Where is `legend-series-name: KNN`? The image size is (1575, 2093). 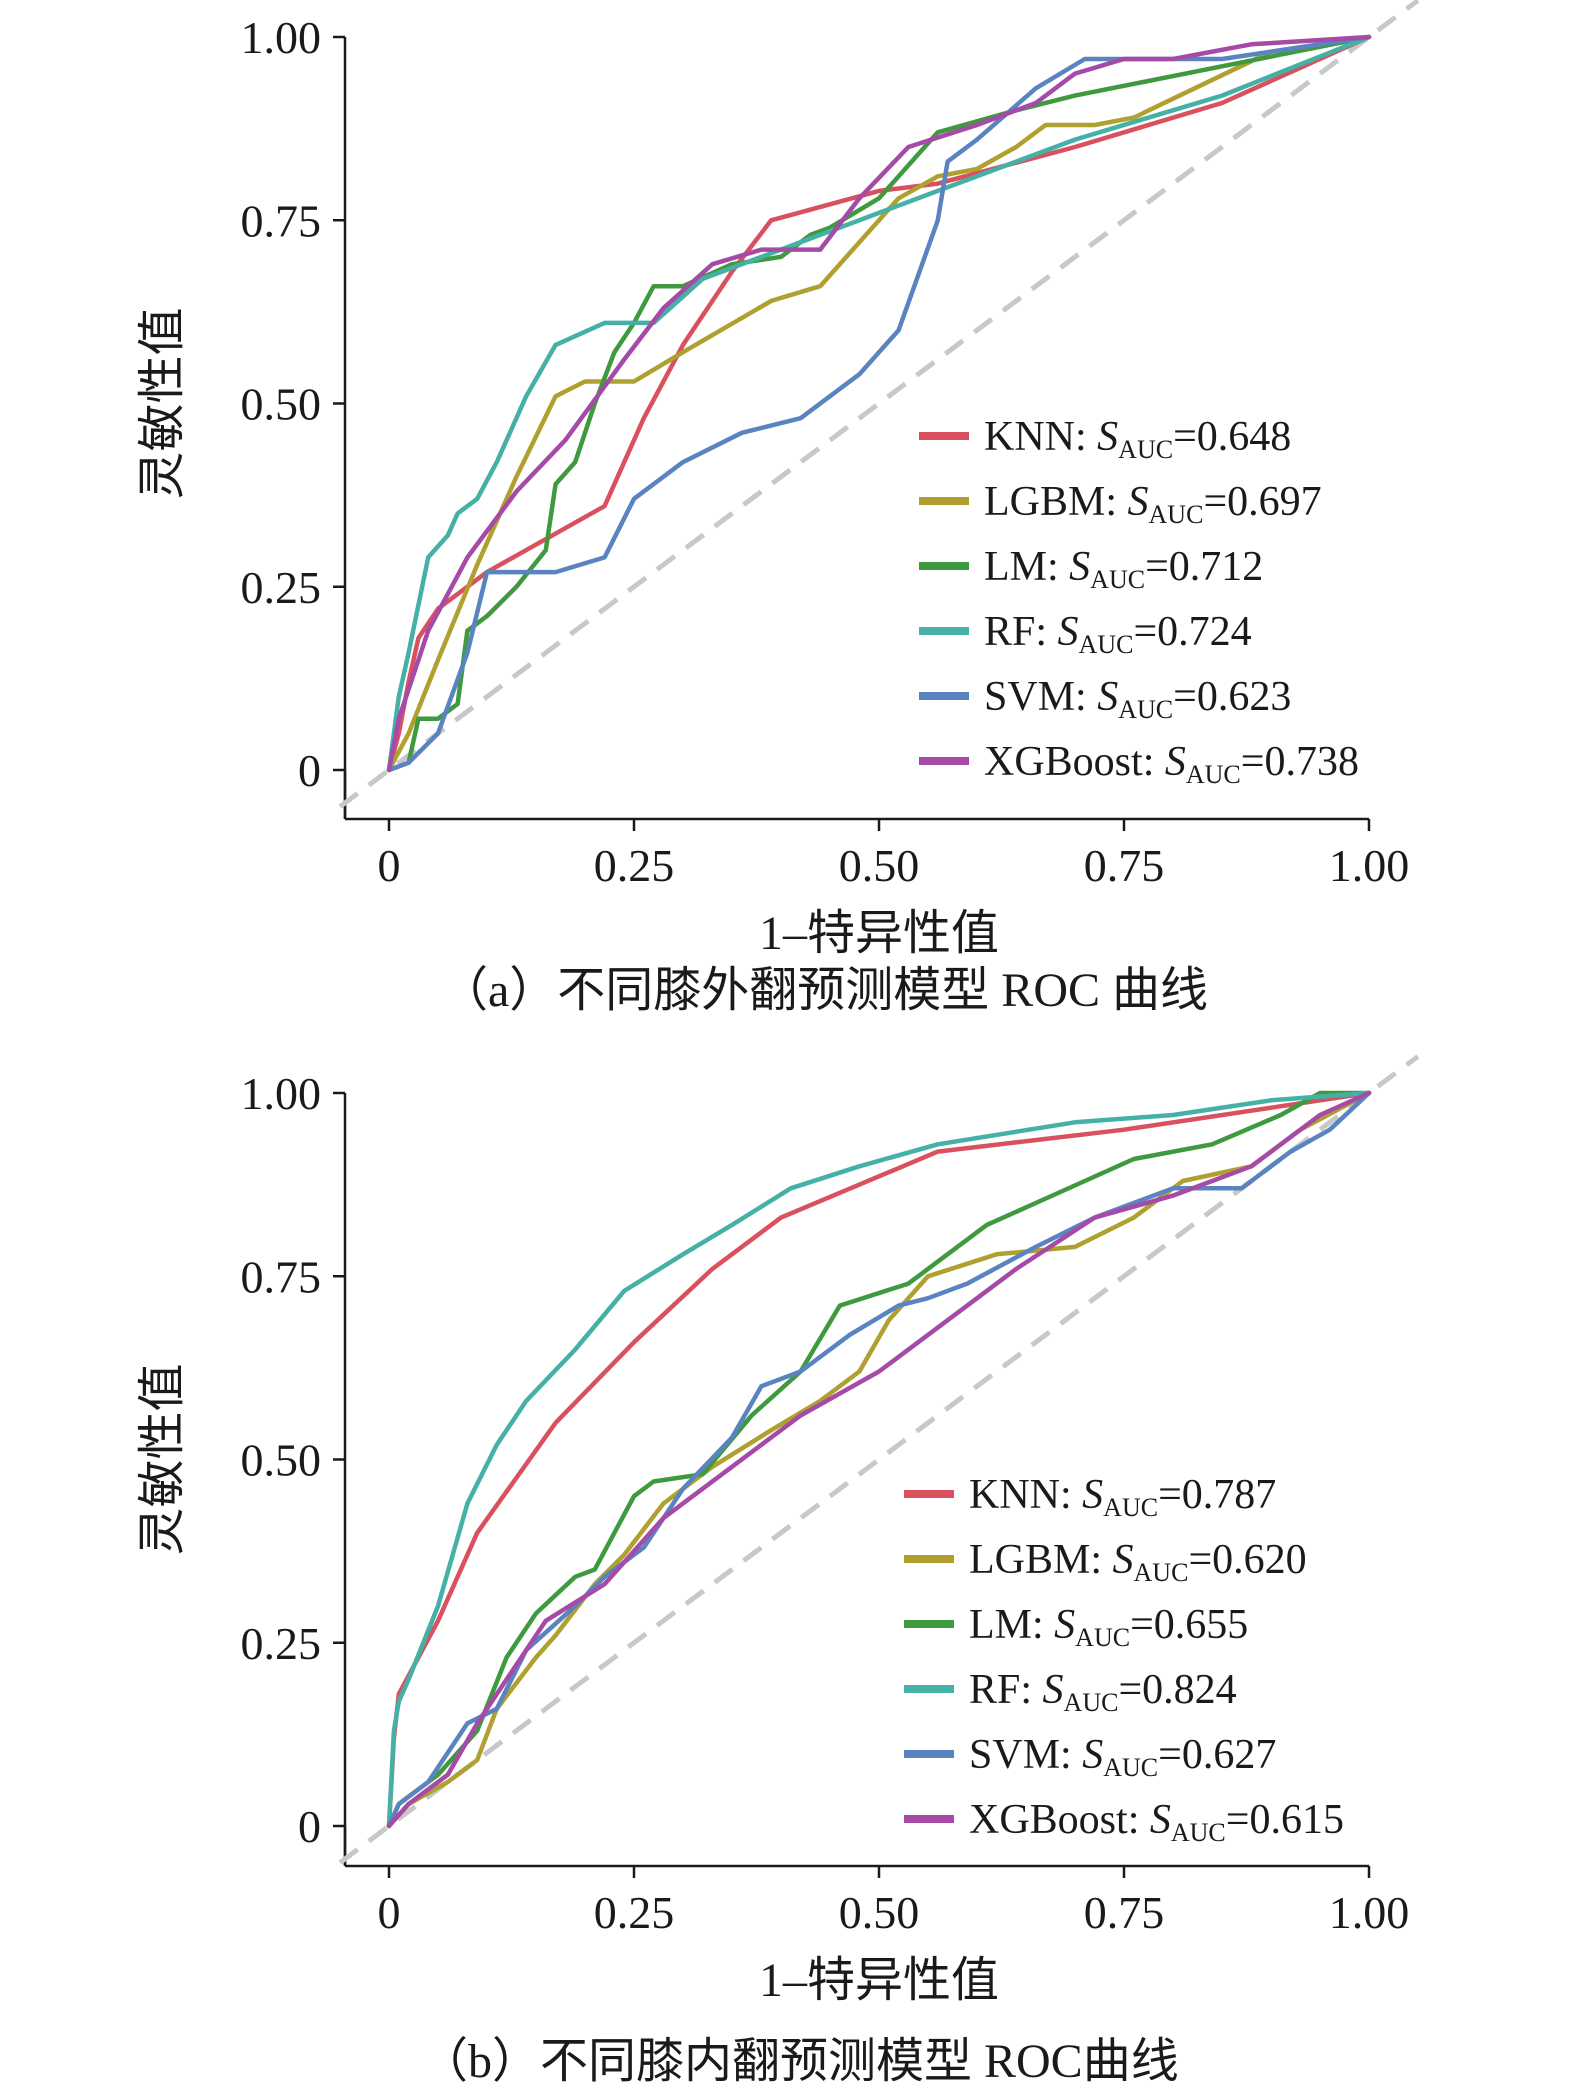 legend-series-name: KNN is located at coordinates (1014, 1495).